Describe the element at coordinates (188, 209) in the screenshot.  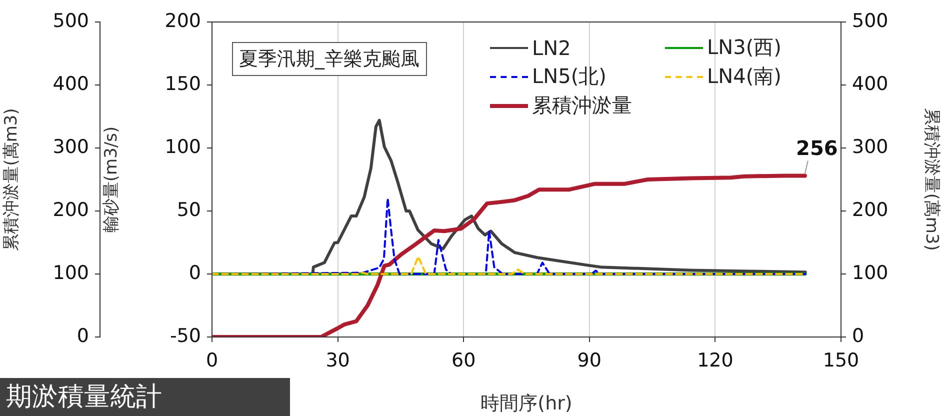
I see `y-tick-label: 50` at that location.